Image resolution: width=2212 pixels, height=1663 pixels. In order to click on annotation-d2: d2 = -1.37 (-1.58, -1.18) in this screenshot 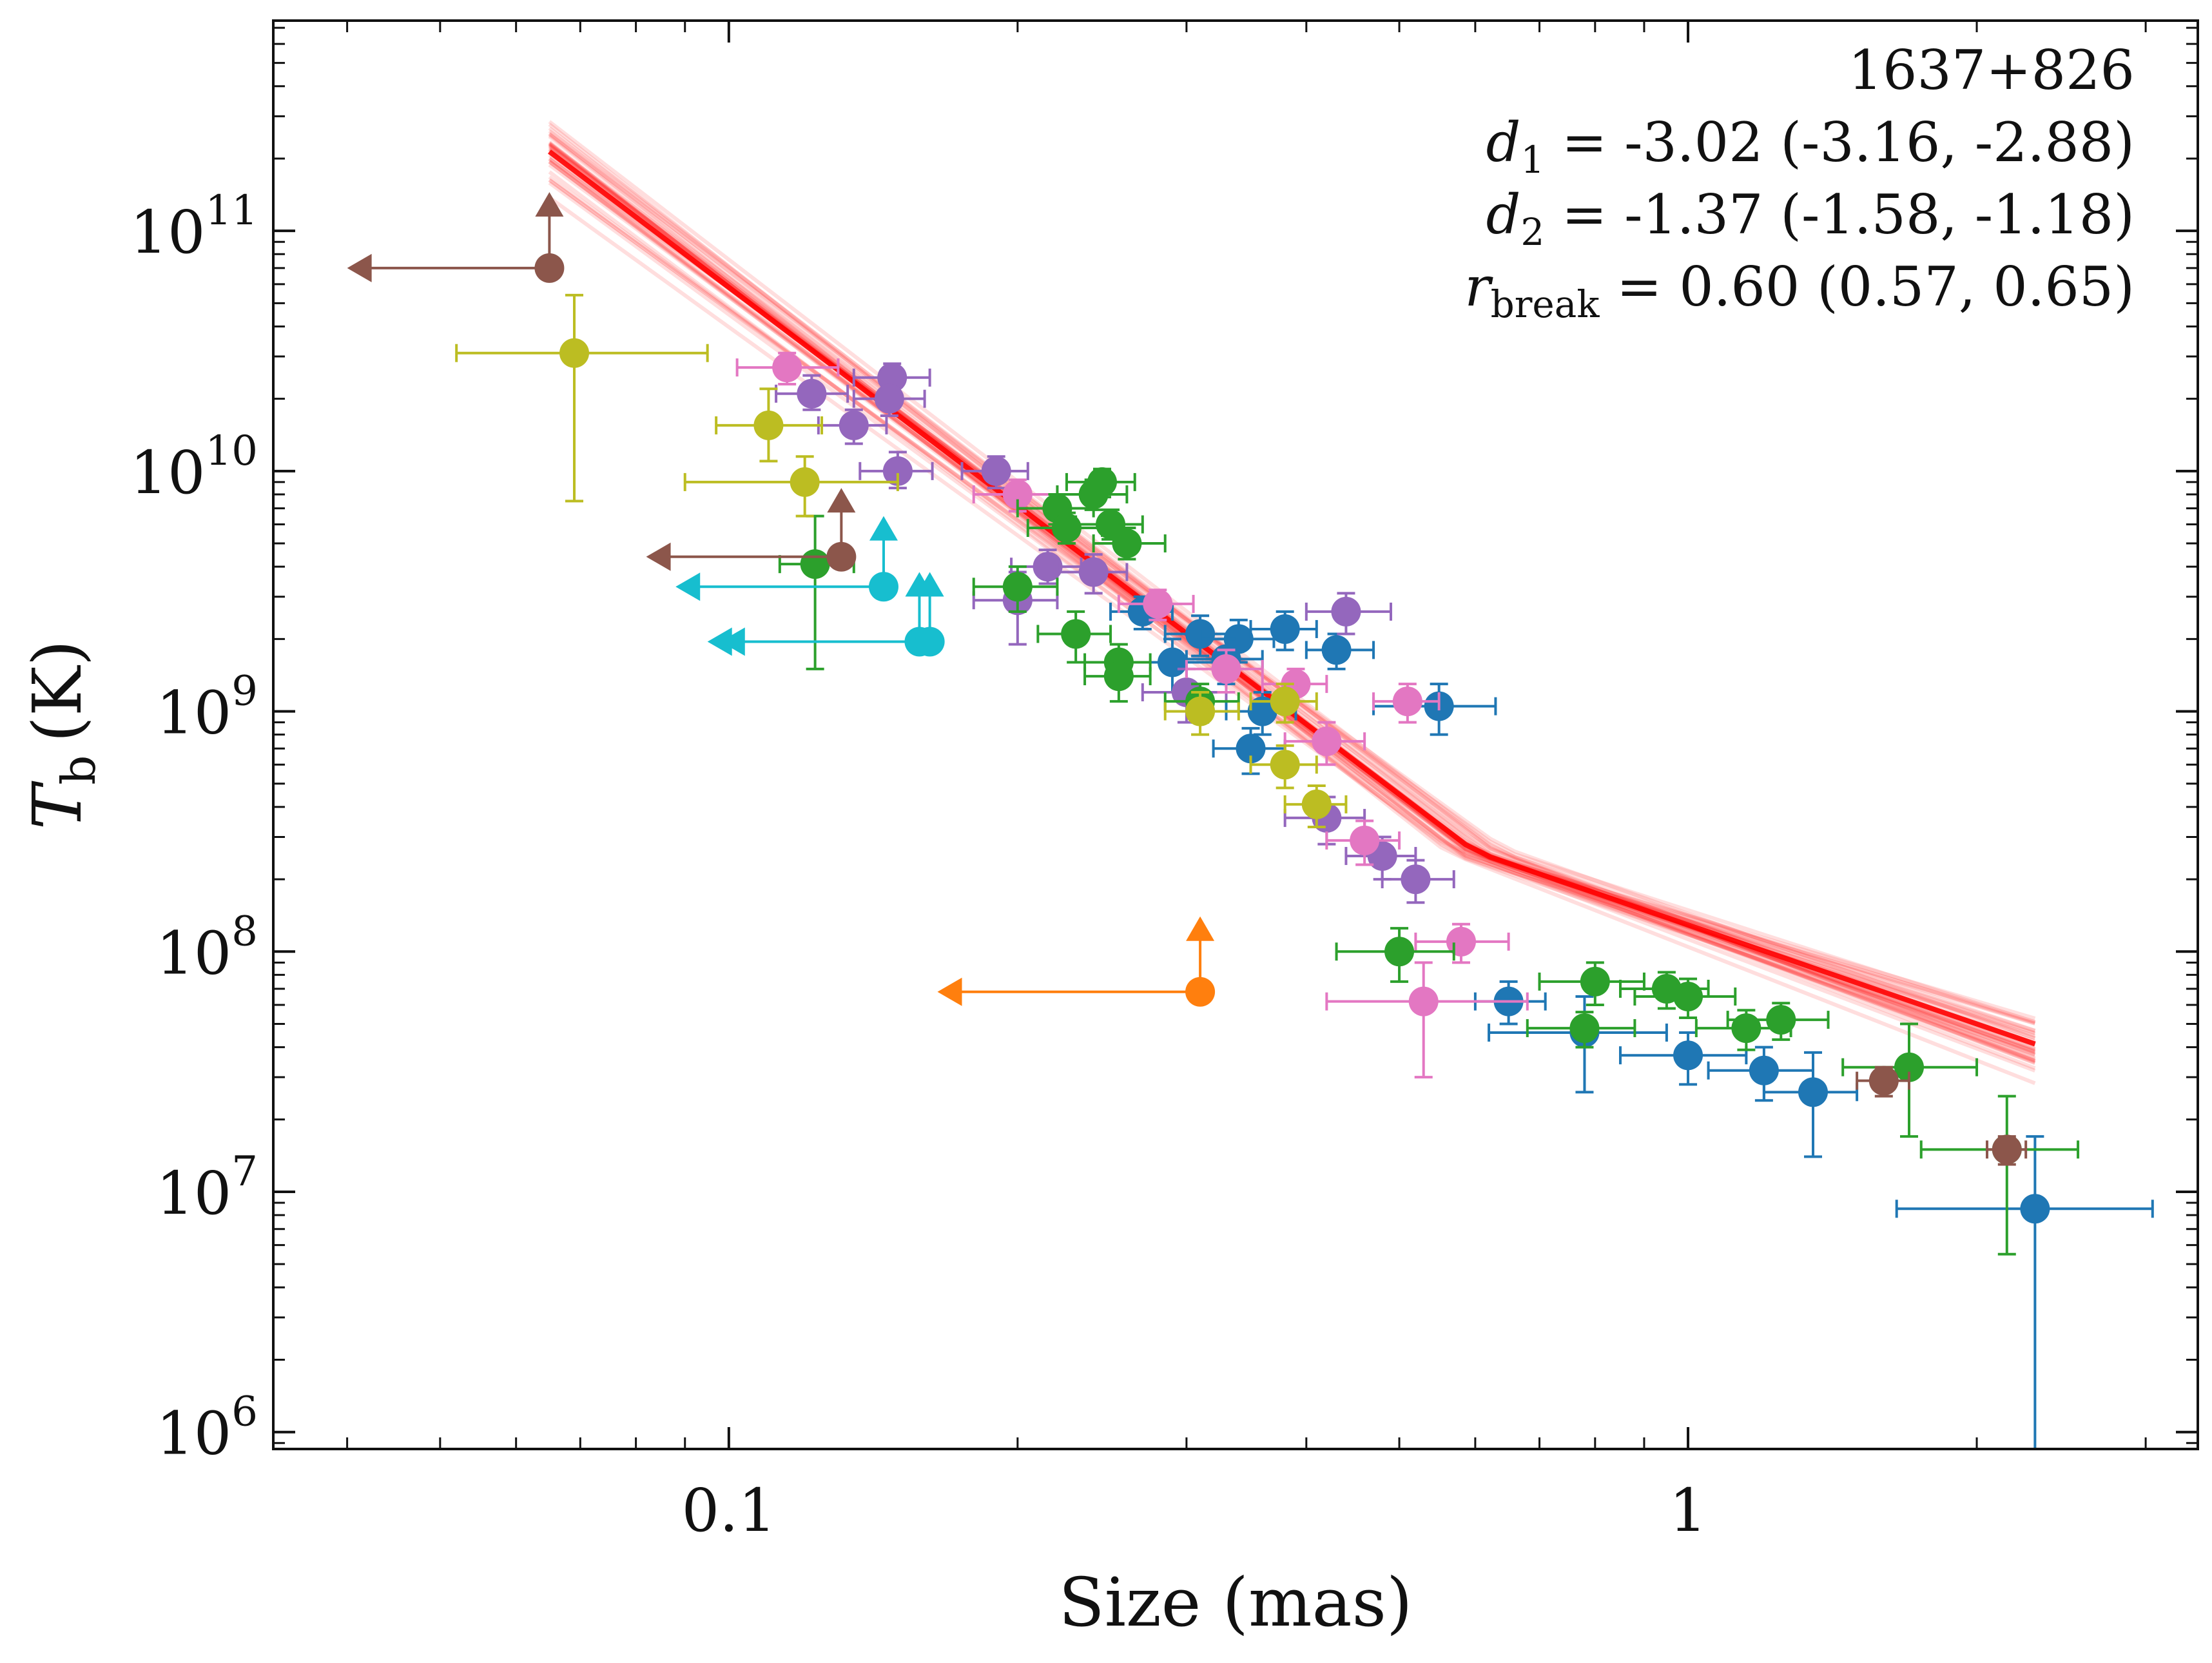, I will do `click(1810, 218)`.